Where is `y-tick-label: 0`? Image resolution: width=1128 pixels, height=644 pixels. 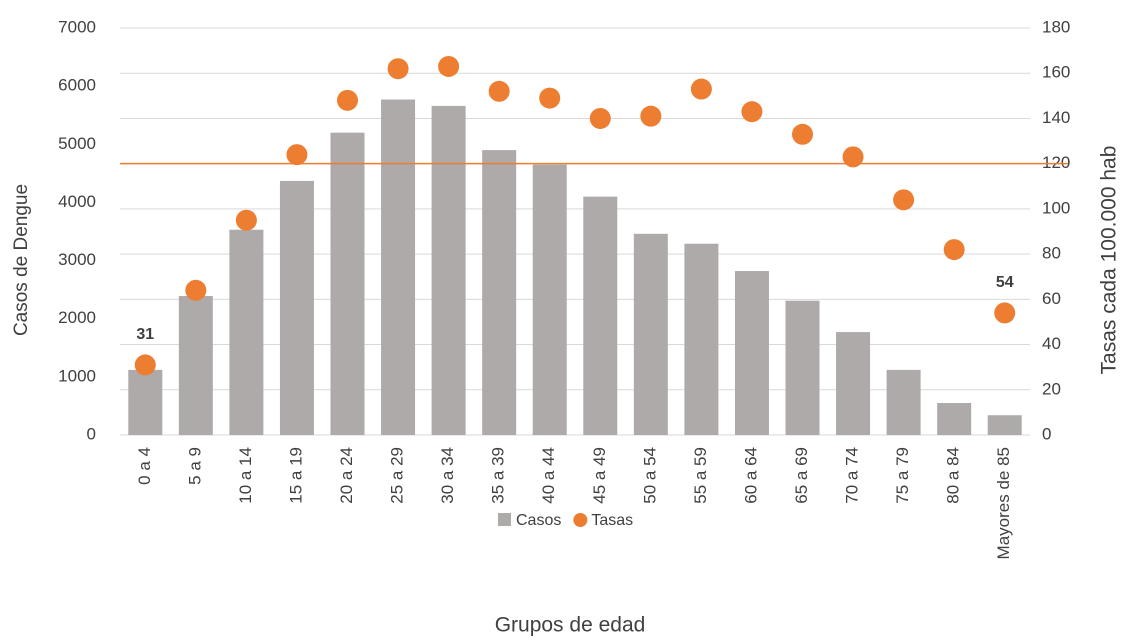
y-tick-label: 0 is located at coordinates (91, 433).